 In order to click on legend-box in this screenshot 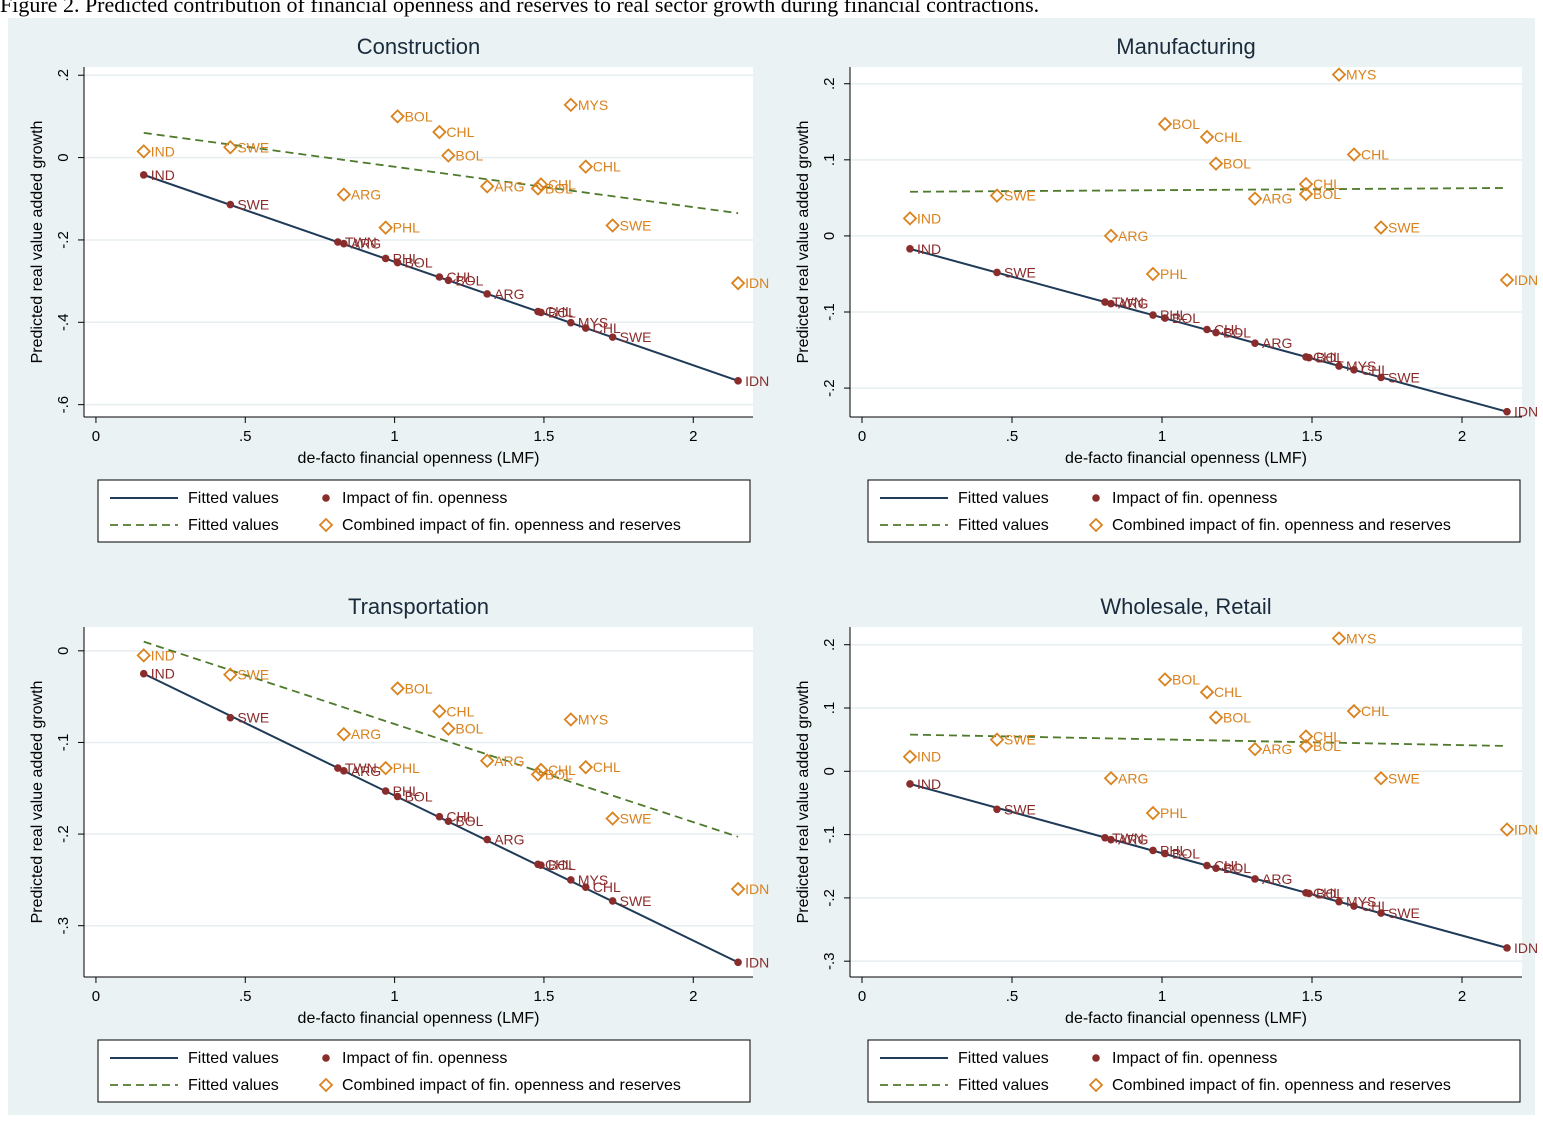, I will do `click(1194, 1071)`.